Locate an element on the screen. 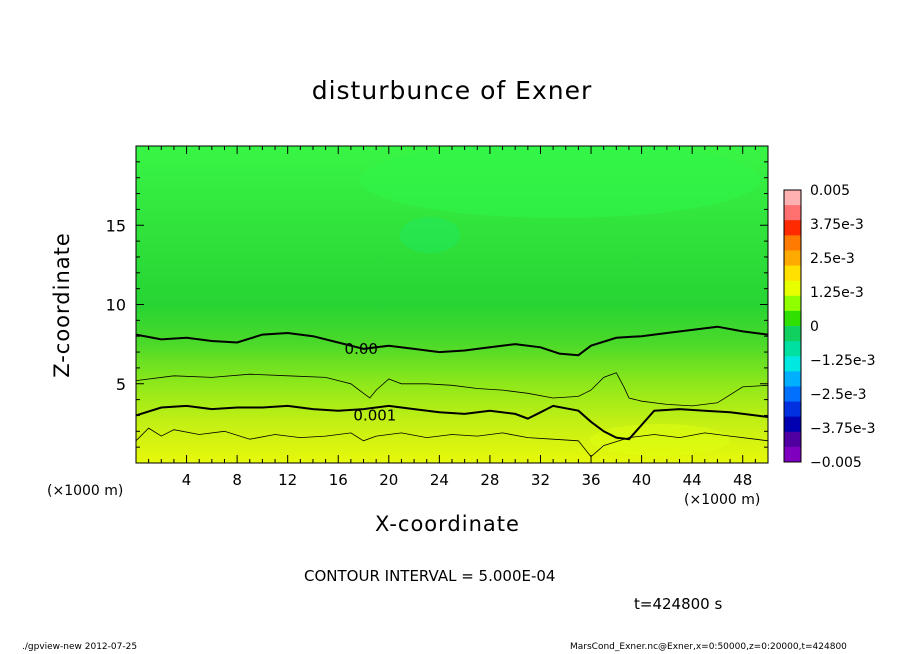  x-tick-label: 40 is located at coordinates (641, 480).